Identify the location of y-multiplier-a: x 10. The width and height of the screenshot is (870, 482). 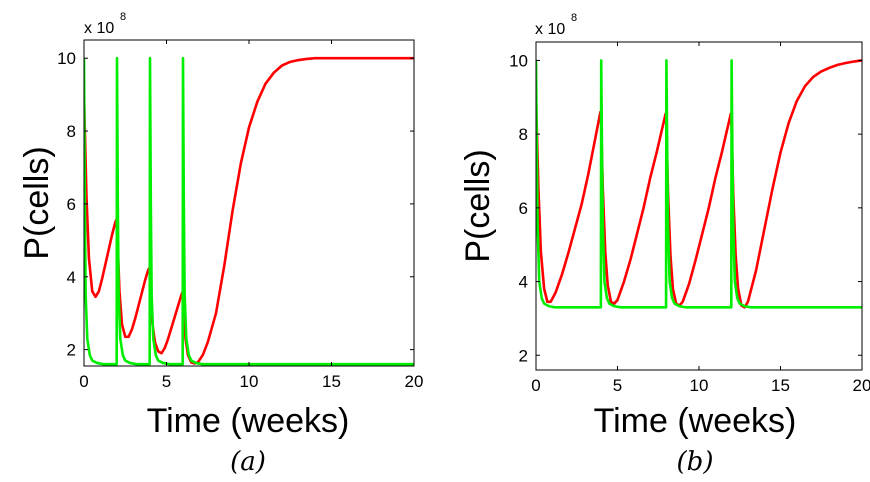
(99, 28).